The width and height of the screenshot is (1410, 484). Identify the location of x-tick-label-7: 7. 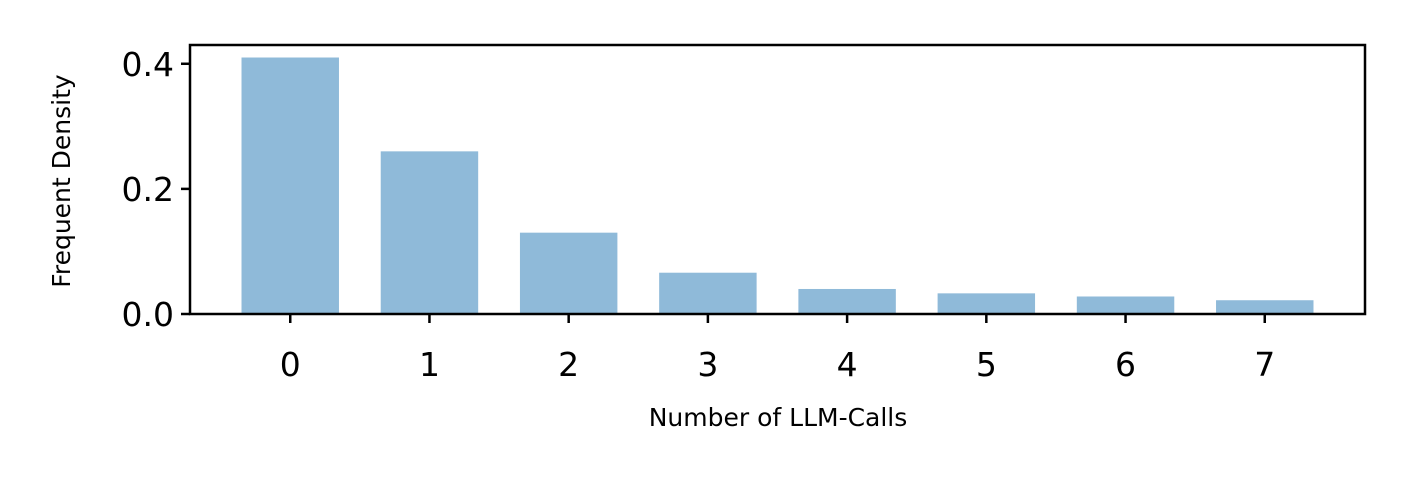
(1264, 364).